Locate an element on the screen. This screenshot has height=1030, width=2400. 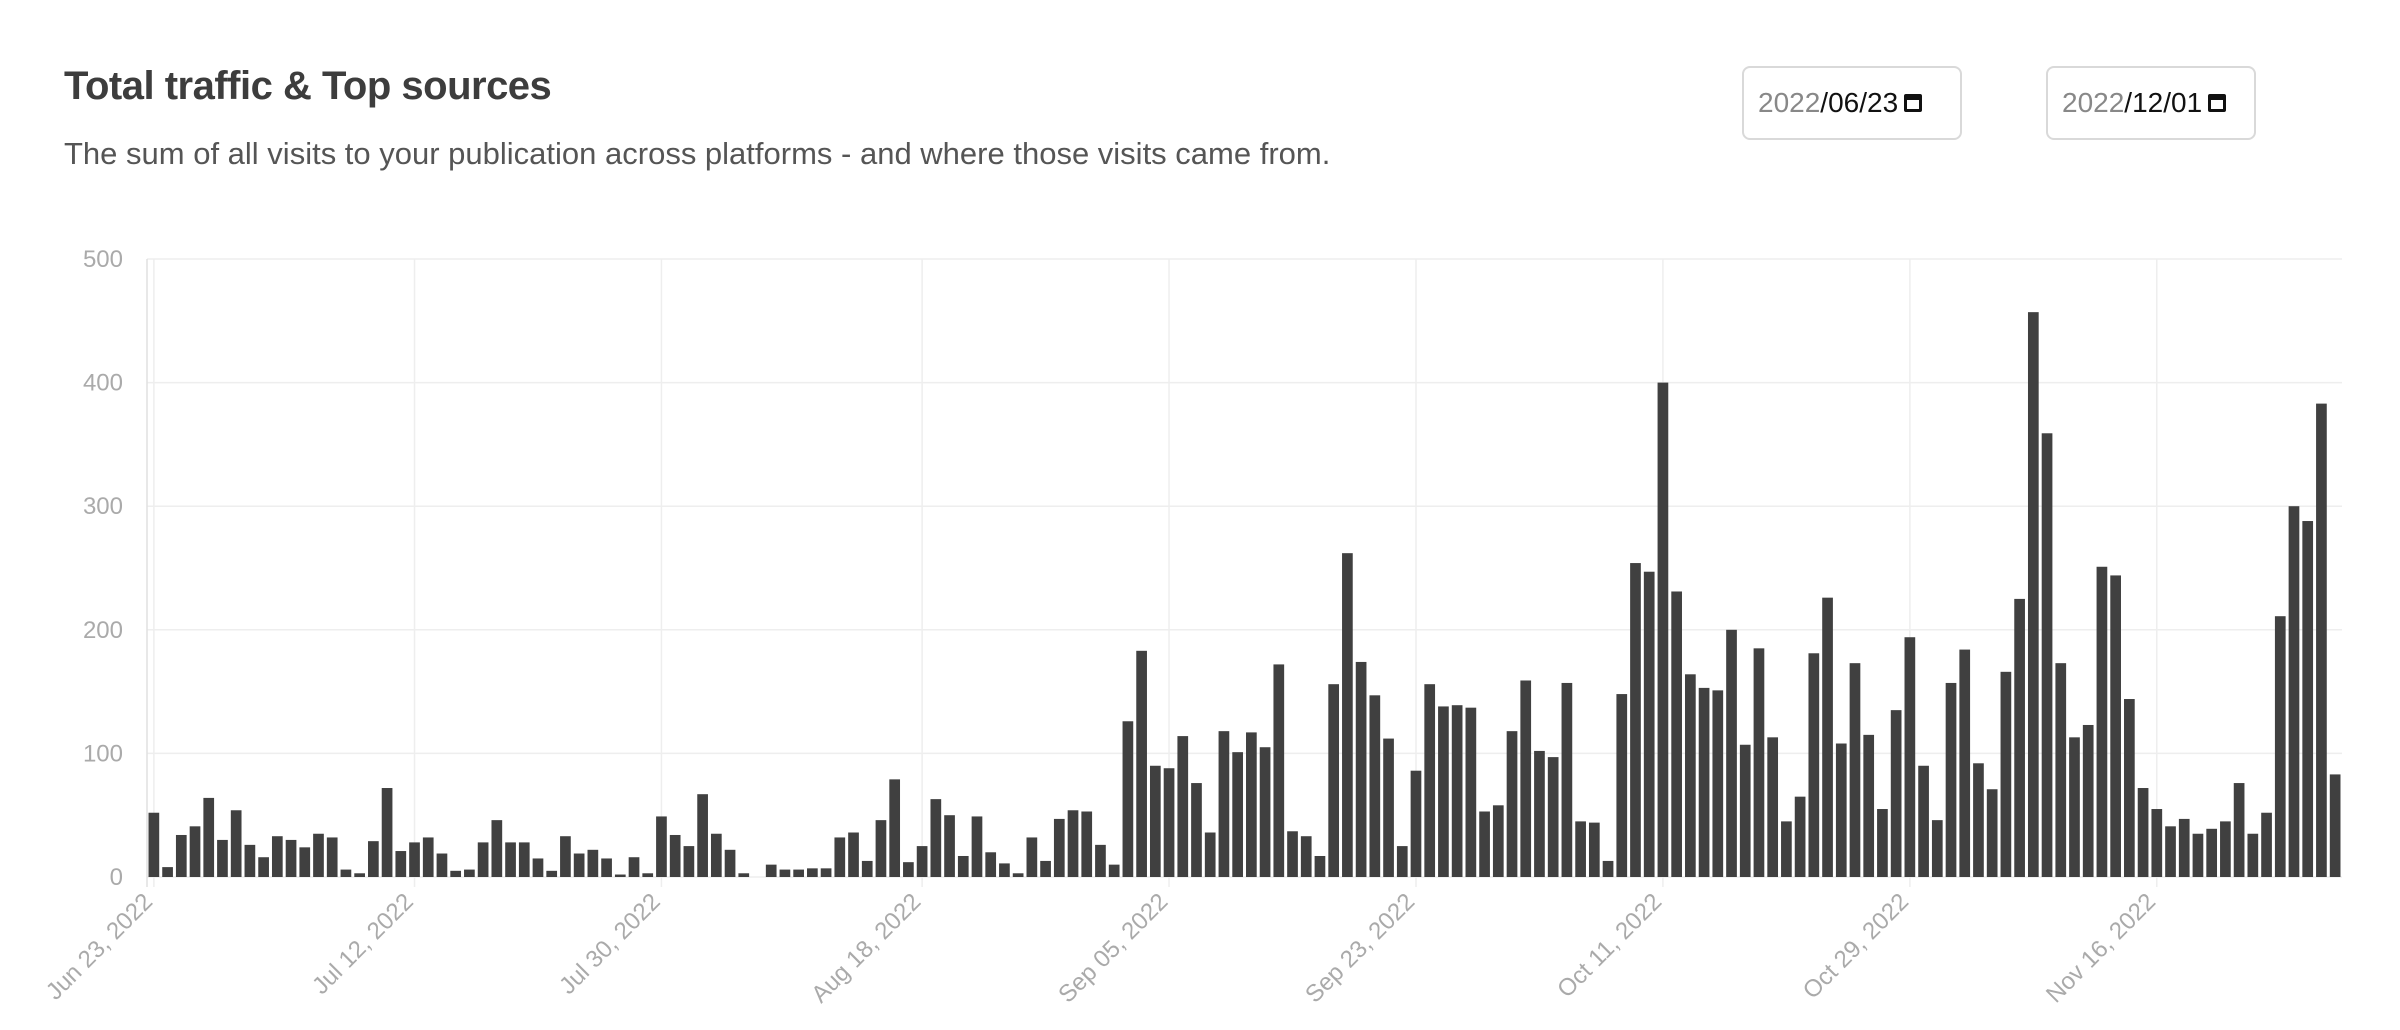
end-date-month-day: /12/01 is located at coordinates (2163, 102).